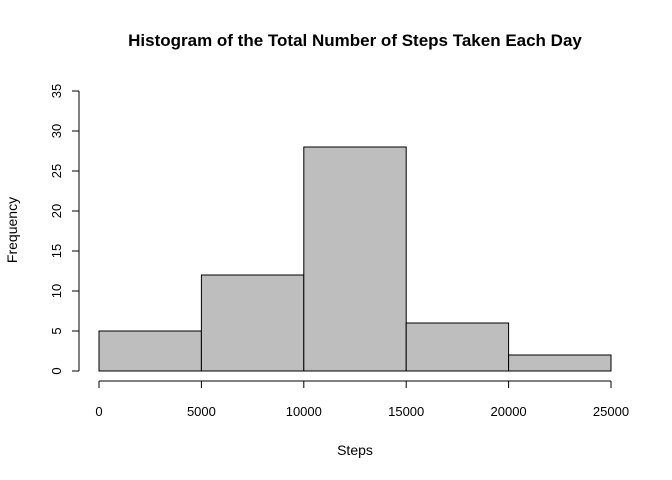  Describe the element at coordinates (201, 411) in the screenshot. I see `x-tick-label: 5000` at that location.